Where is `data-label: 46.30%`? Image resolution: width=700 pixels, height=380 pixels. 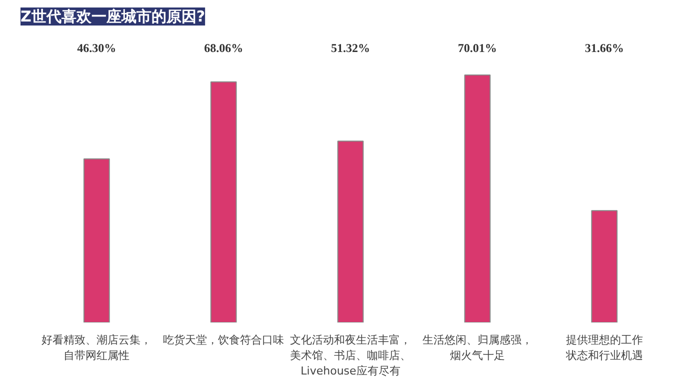 data-label: 46.30% is located at coordinates (96, 48).